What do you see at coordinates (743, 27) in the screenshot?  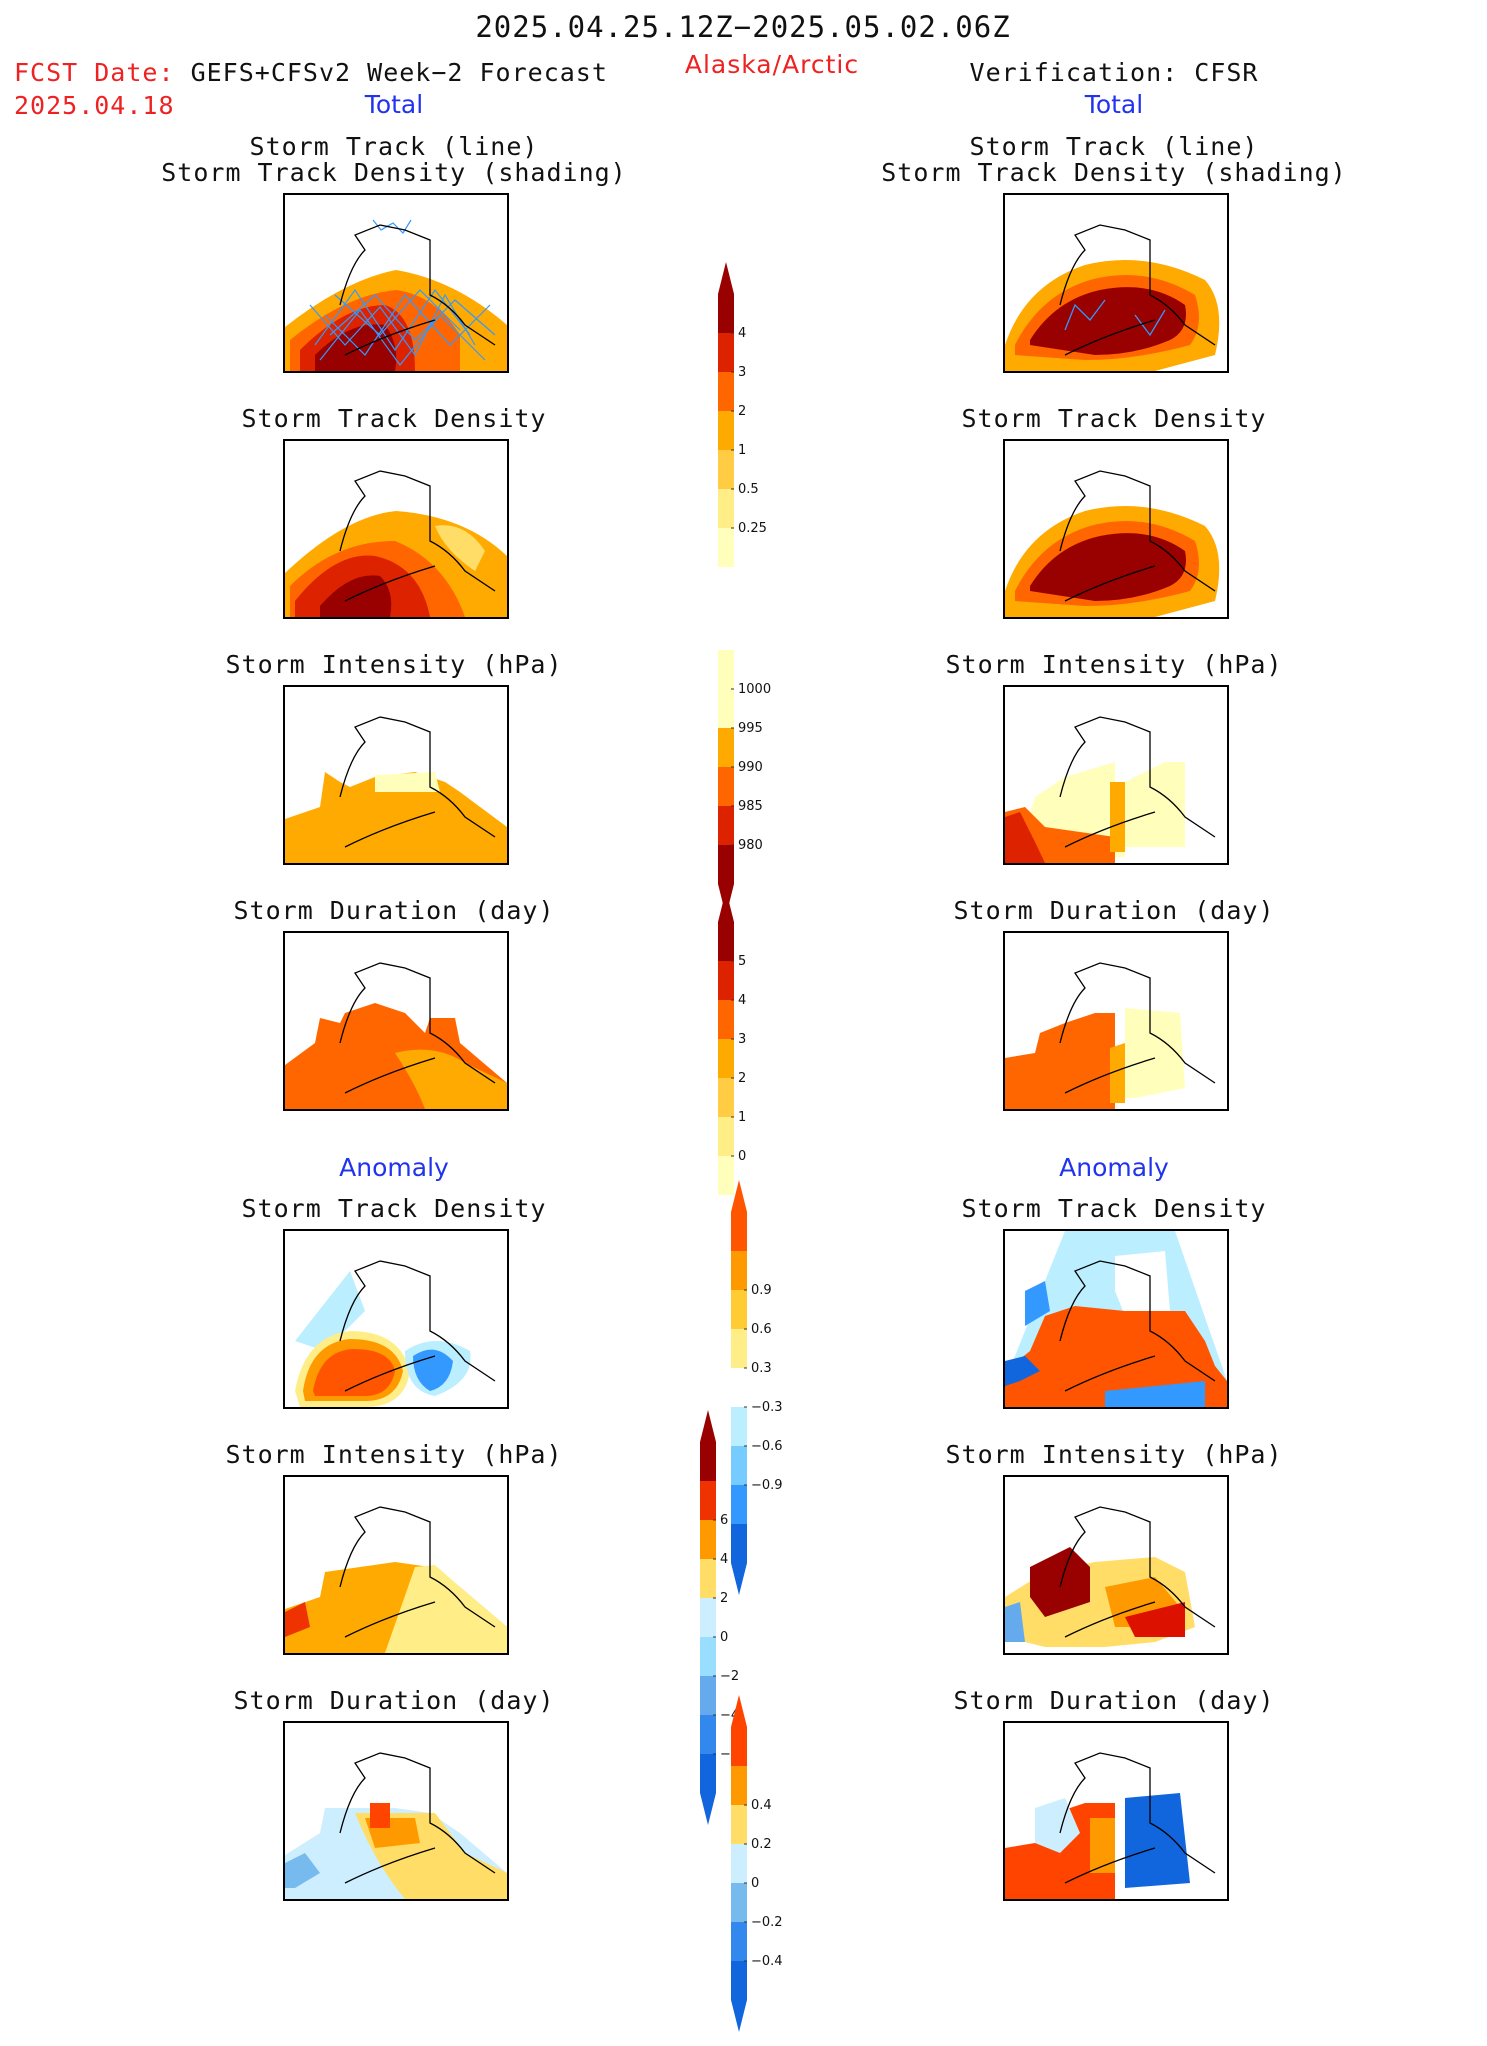 I see `period-title: 2025.04.25.12Z−2025.05.02.06Z` at bounding box center [743, 27].